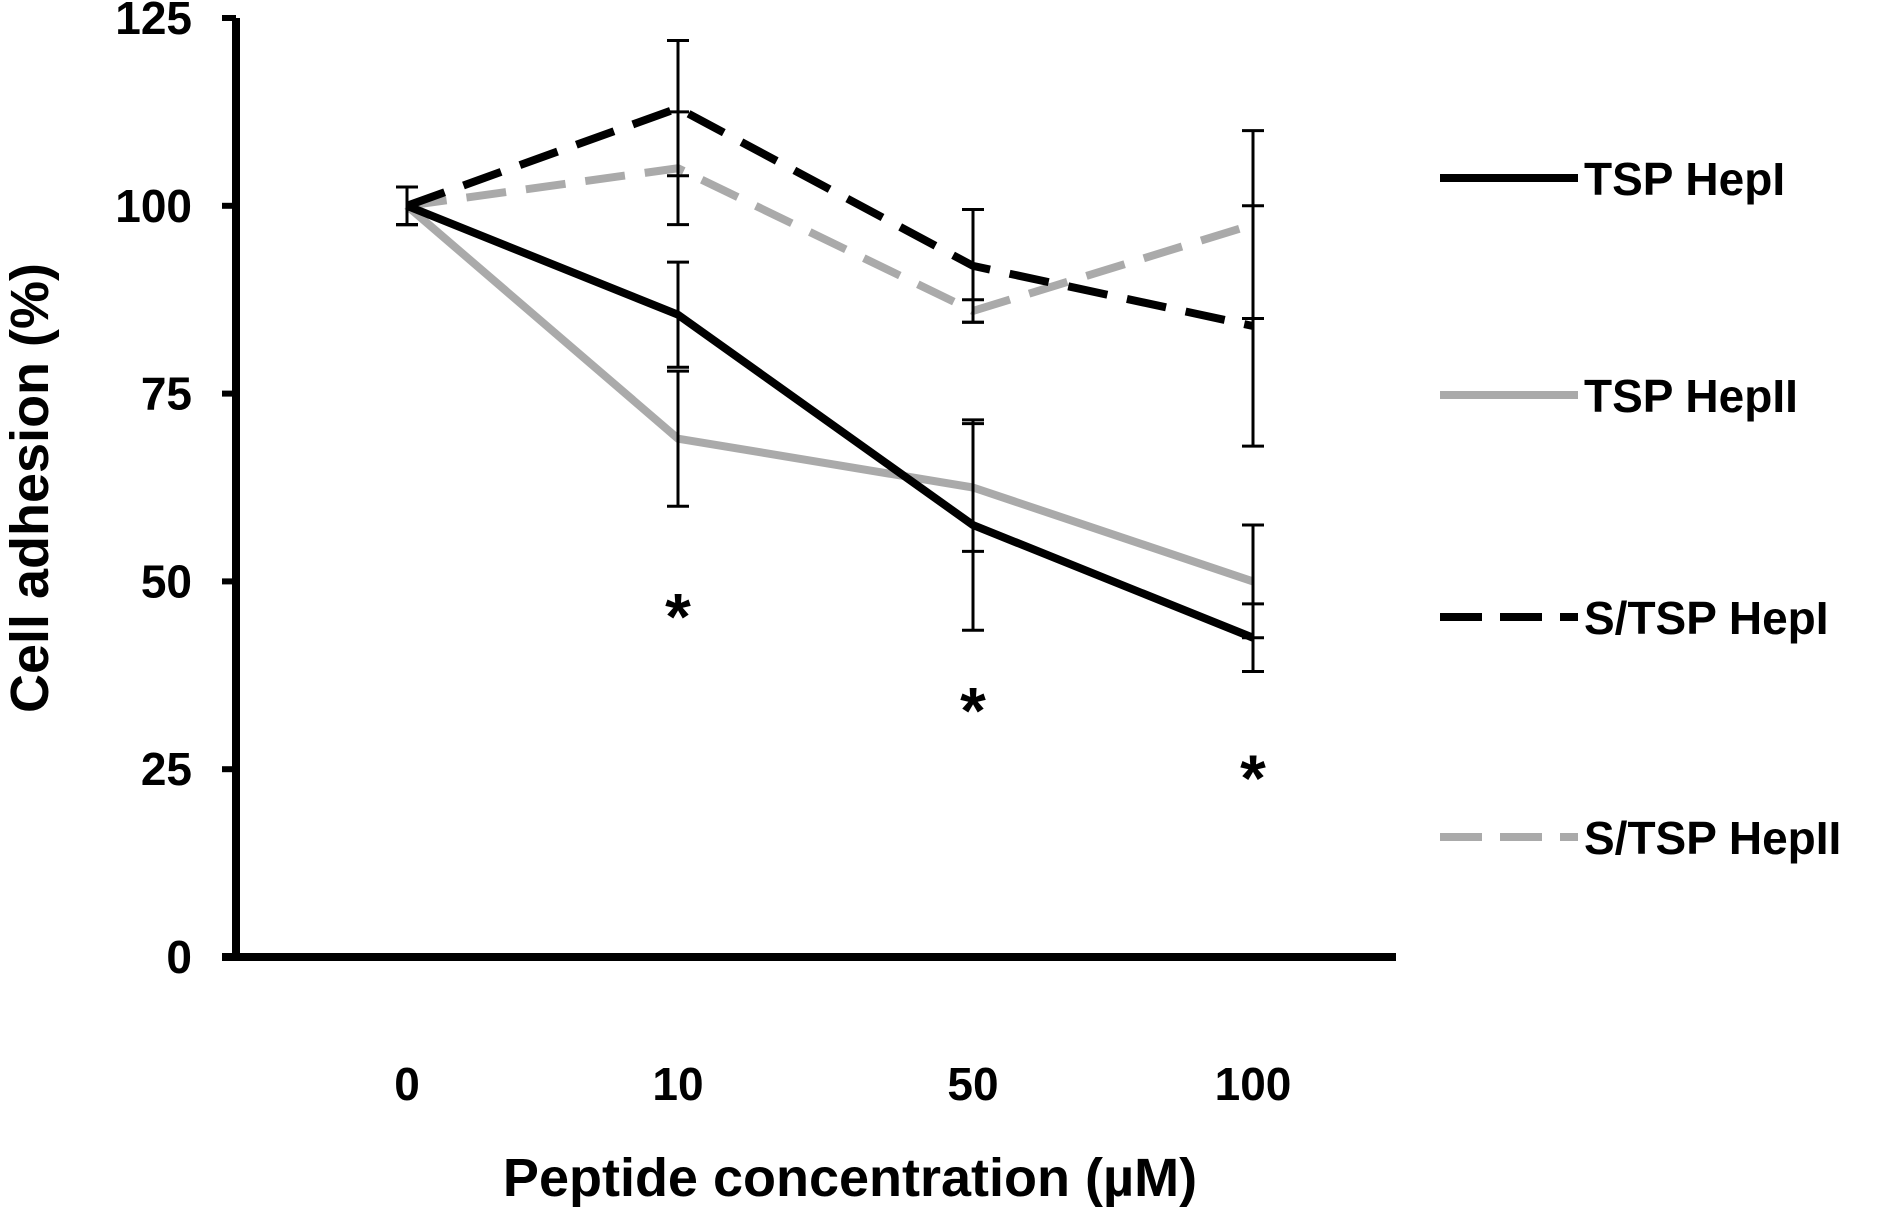  I want to click on series-line-s-tsp-hepi, so click(829, 217).